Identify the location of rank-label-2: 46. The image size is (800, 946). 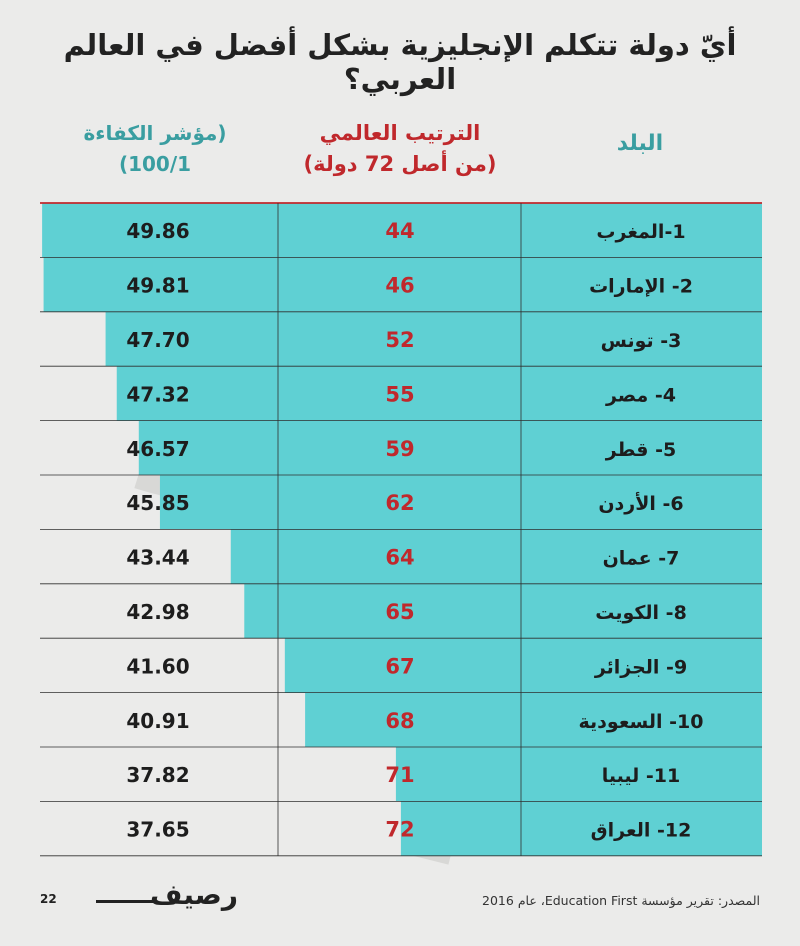
(399, 286).